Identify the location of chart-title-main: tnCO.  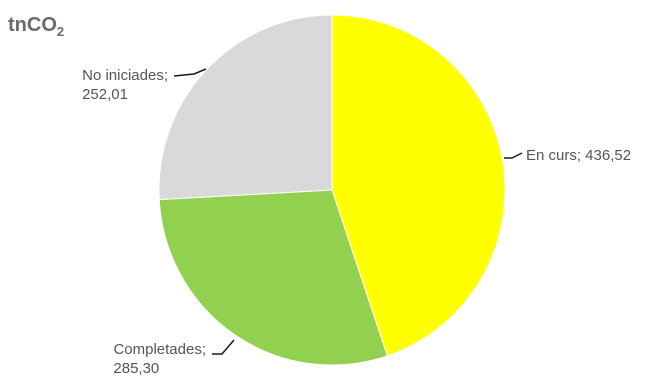
(32, 25).